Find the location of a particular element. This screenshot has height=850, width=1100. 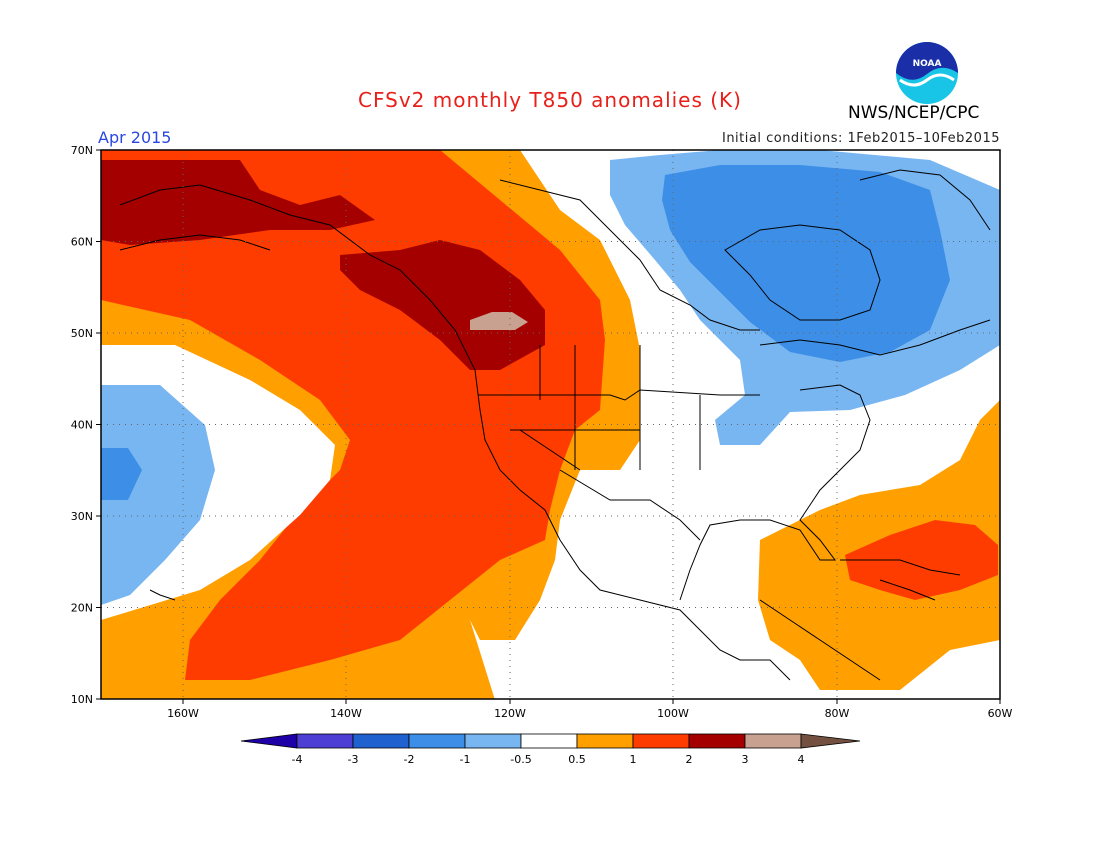

chart-title: CFSv2 monthly T850 anomalies (K) is located at coordinates (550, 100).